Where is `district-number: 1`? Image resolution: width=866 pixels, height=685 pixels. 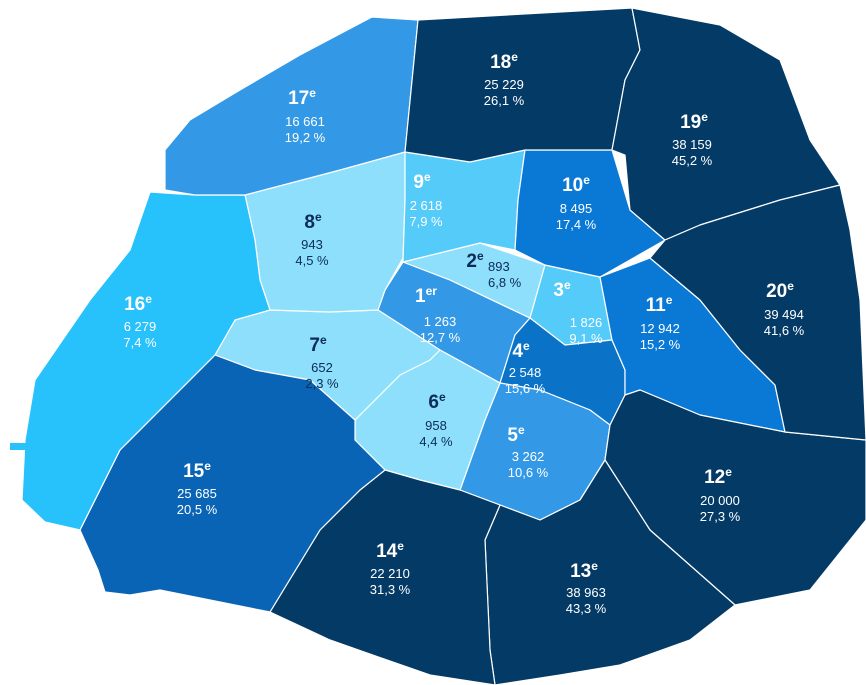
district-number: 1 is located at coordinates (420, 296).